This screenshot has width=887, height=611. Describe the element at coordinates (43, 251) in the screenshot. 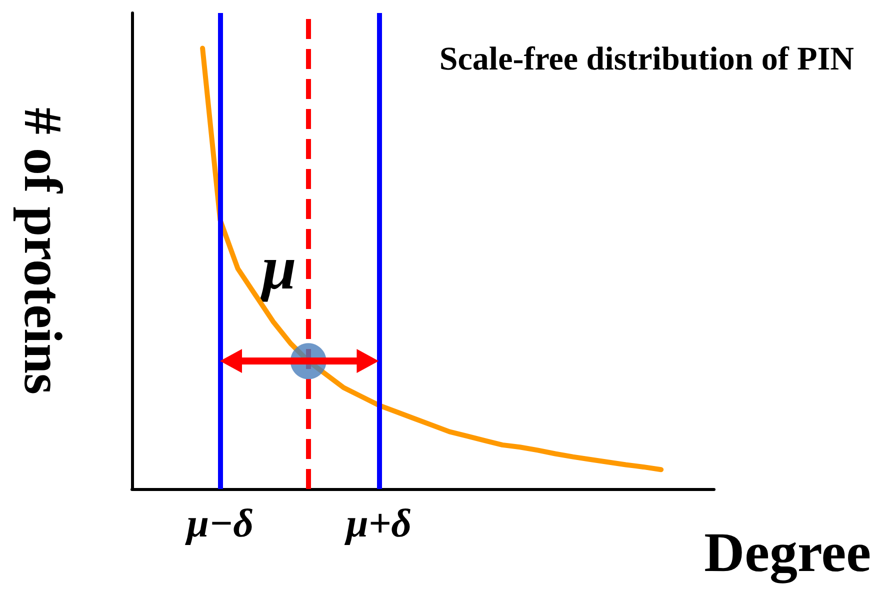

I see `y-axis-title: # of proteins` at that location.